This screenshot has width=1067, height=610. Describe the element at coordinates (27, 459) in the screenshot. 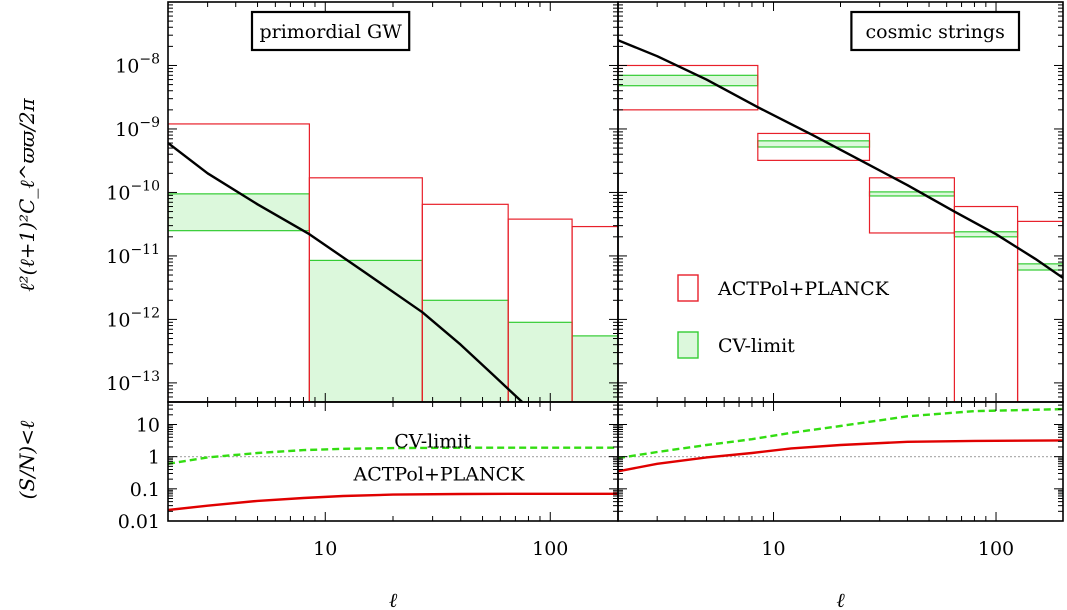

I see `sn-axis-title: (S/N)<ℓ` at that location.